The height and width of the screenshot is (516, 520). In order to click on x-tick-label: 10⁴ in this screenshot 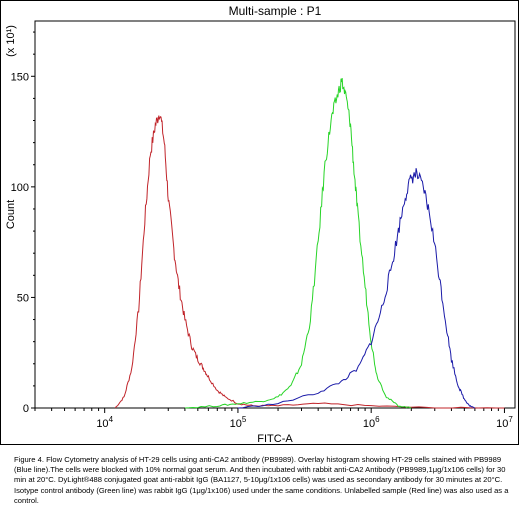, I will do `click(104, 422)`.